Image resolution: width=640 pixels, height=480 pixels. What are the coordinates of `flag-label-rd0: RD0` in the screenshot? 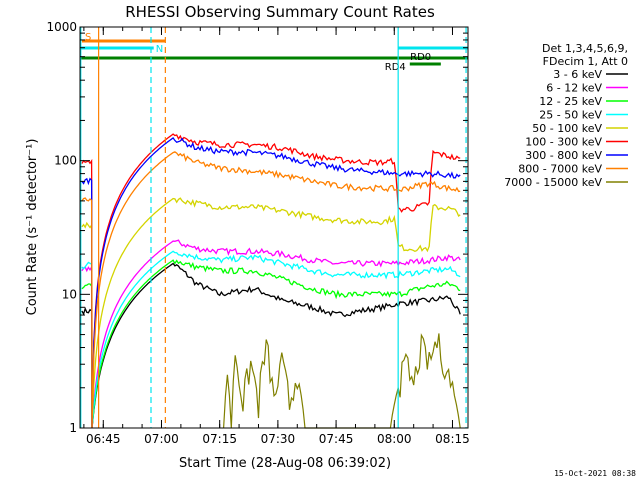 It's located at (420, 57).